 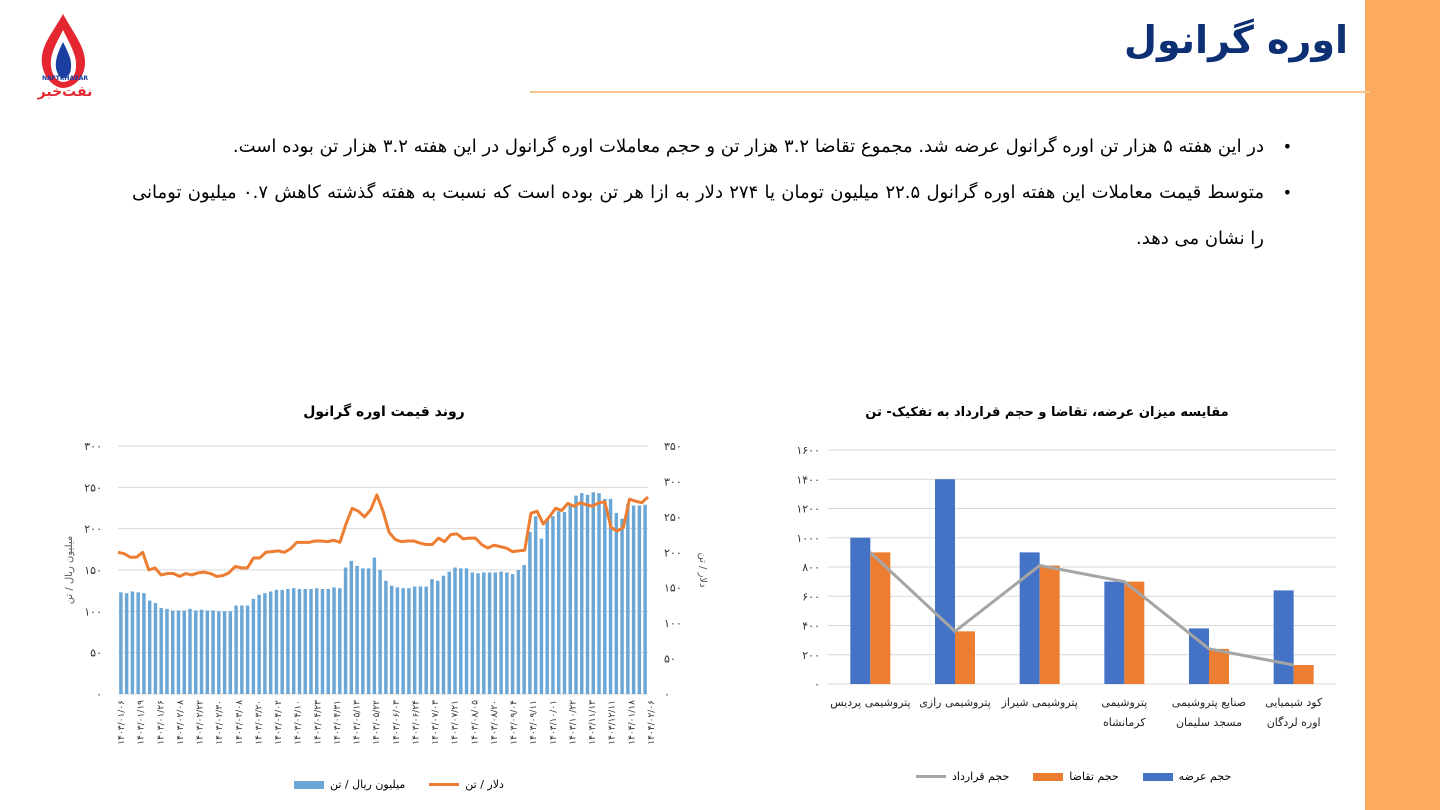 I want to click on chart1-category-label: پتروشیمی, so click(x=1124, y=702).